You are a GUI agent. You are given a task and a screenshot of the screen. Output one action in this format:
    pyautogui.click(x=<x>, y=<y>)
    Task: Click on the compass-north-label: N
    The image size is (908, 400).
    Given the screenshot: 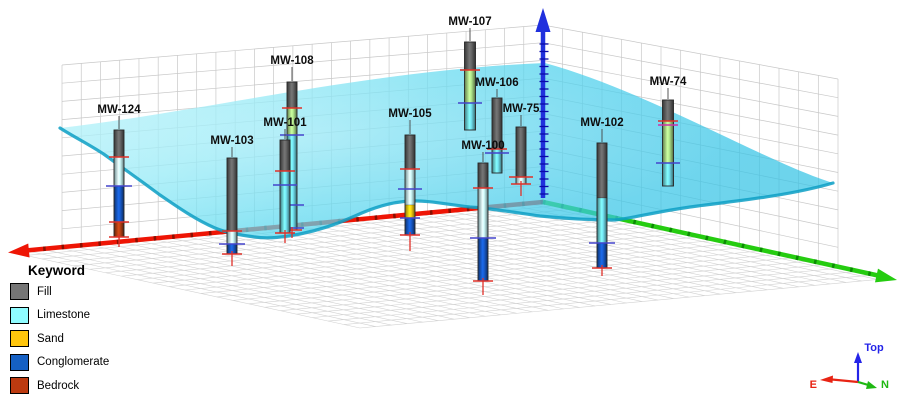 What is the action you would take?
    pyautogui.click(x=885, y=385)
    